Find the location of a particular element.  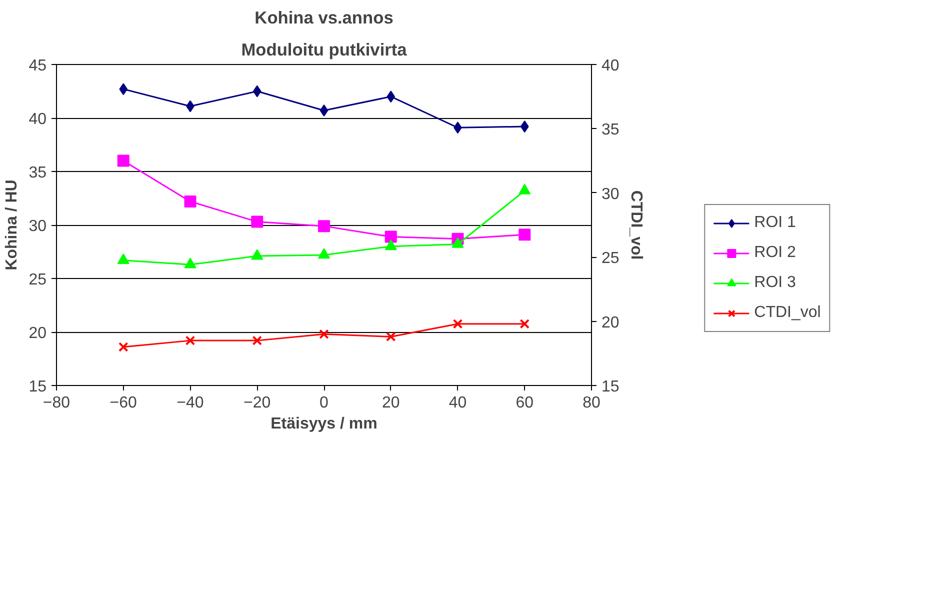

y-tick-label: 25 is located at coordinates (37, 280).